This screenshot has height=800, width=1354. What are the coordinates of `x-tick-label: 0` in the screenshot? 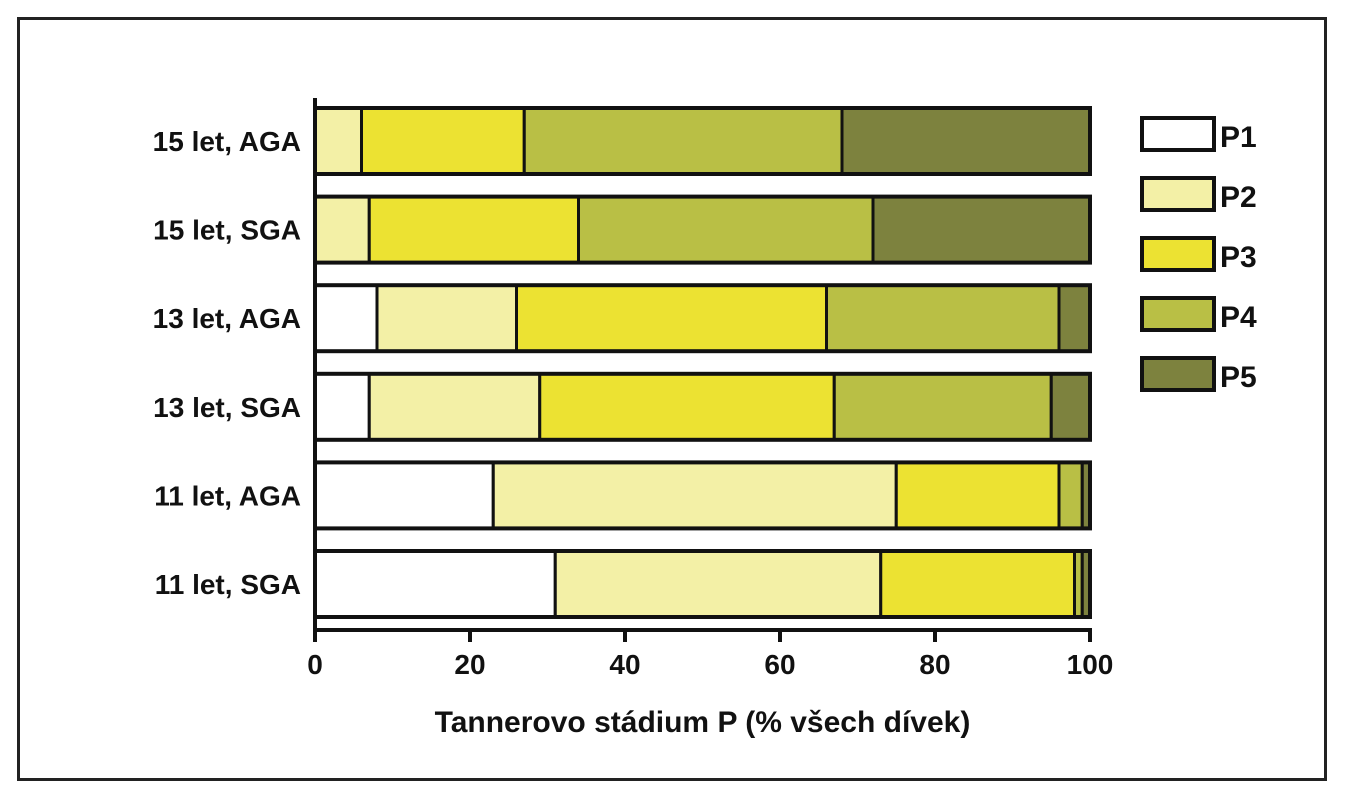 It's located at (315, 664).